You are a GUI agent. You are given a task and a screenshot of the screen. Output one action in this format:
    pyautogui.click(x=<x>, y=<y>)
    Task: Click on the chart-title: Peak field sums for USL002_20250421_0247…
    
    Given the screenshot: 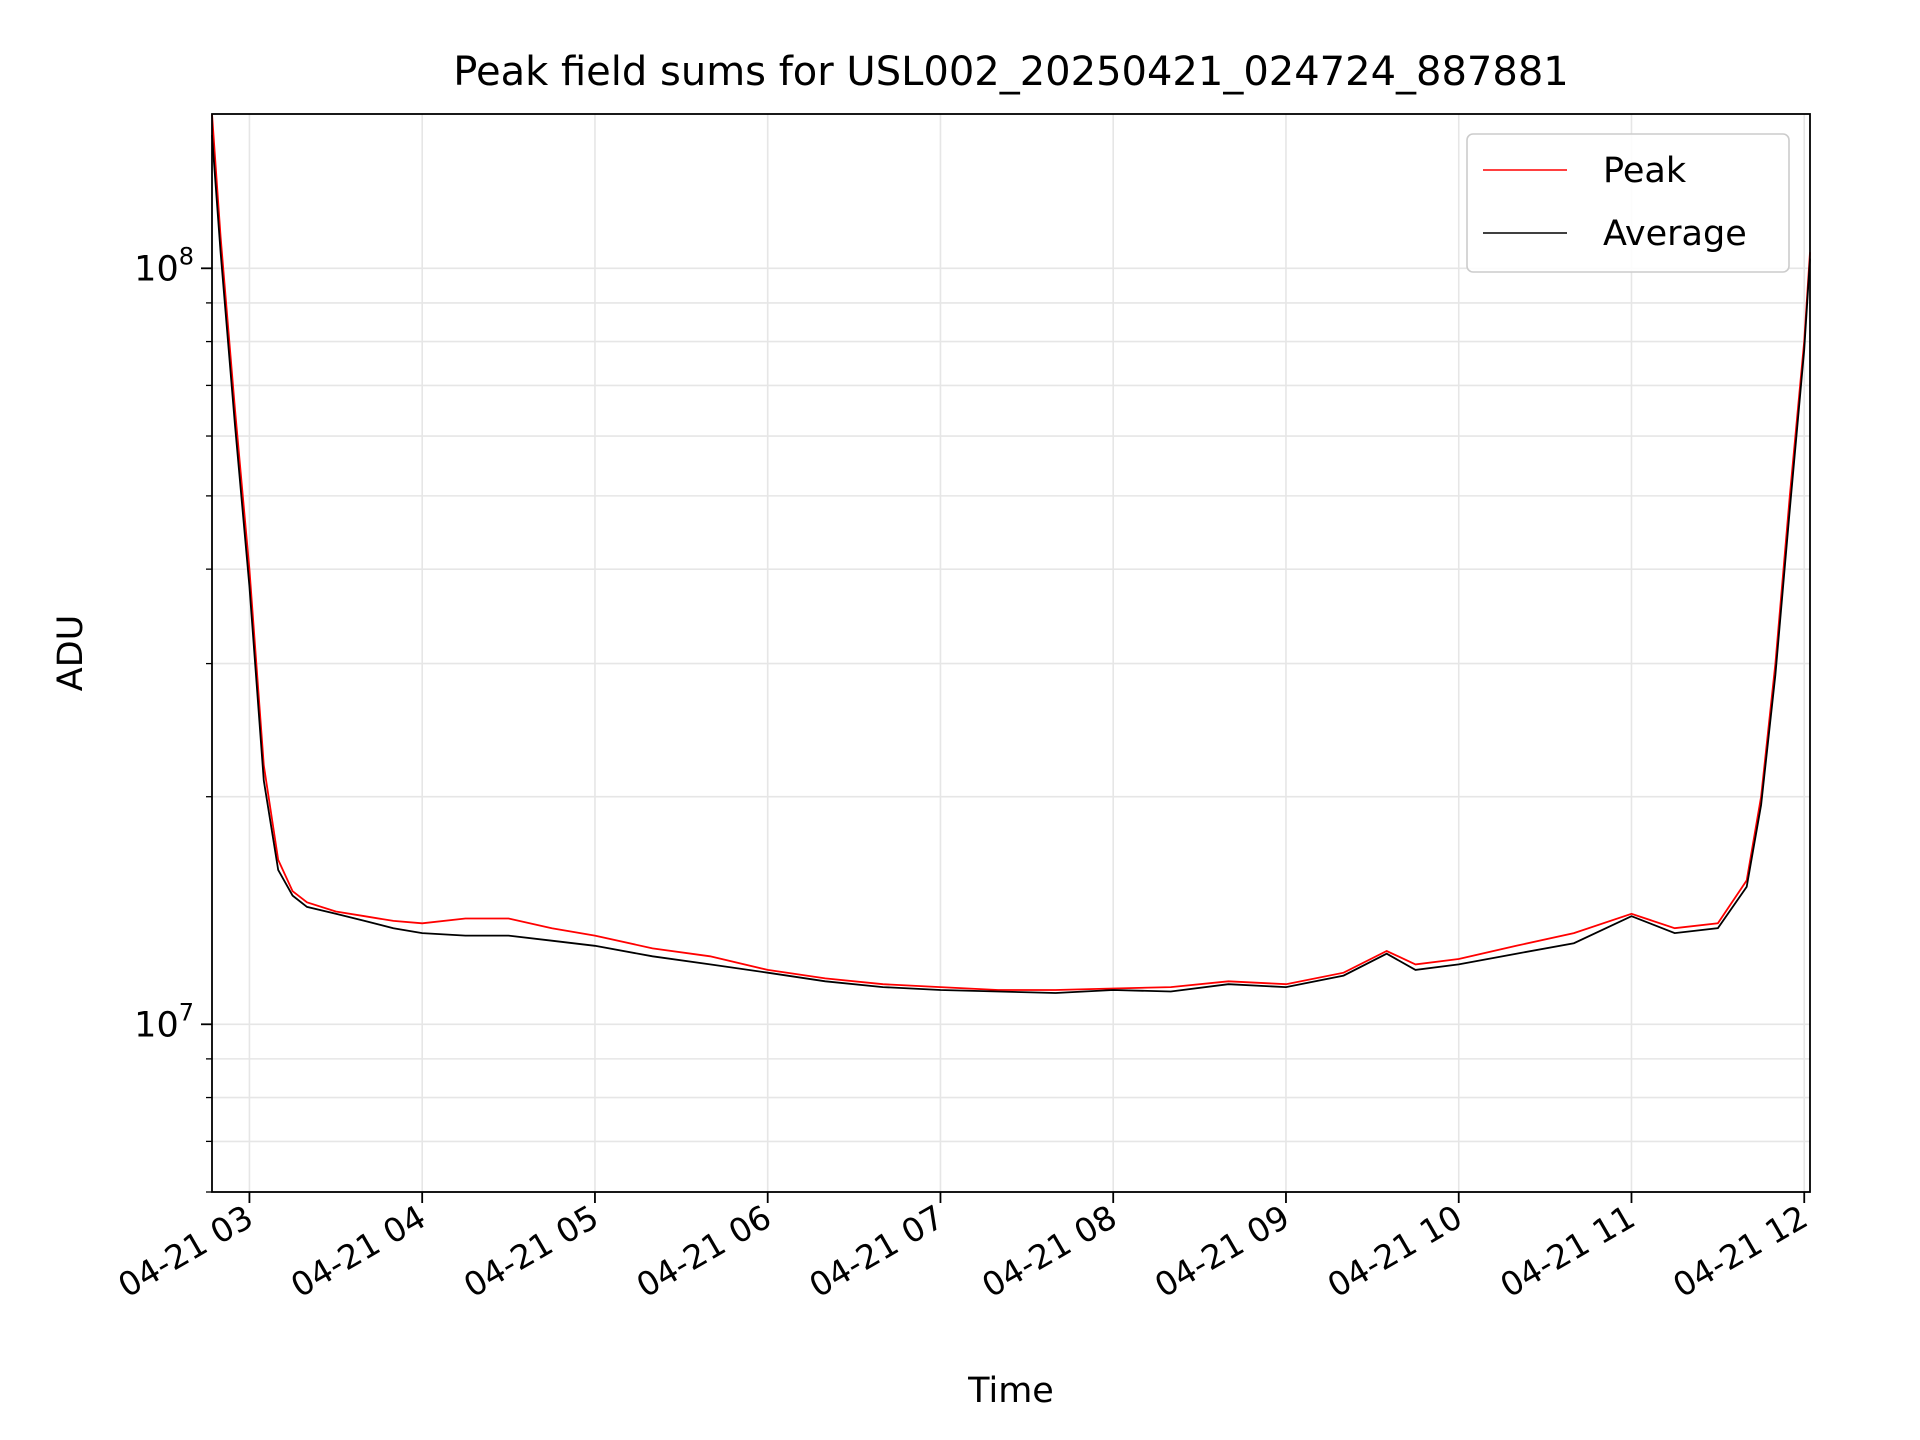 What is the action you would take?
    pyautogui.click(x=1010, y=72)
    